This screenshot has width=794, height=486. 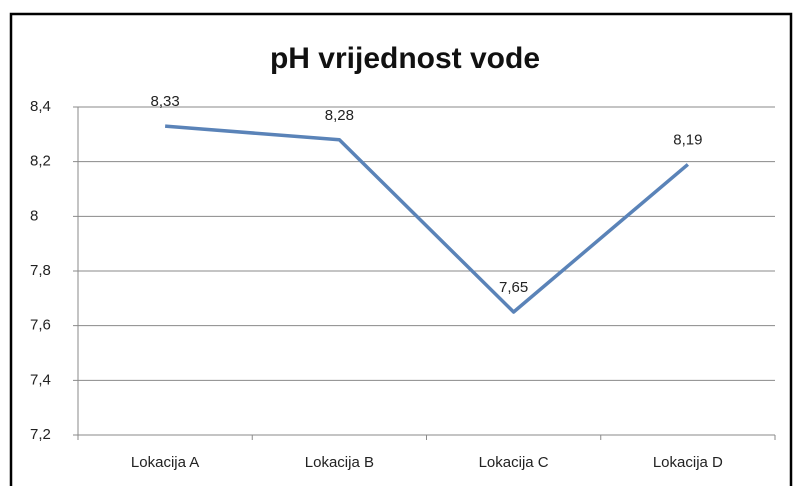 I want to click on y-tick-label: 8,2, so click(x=40, y=161).